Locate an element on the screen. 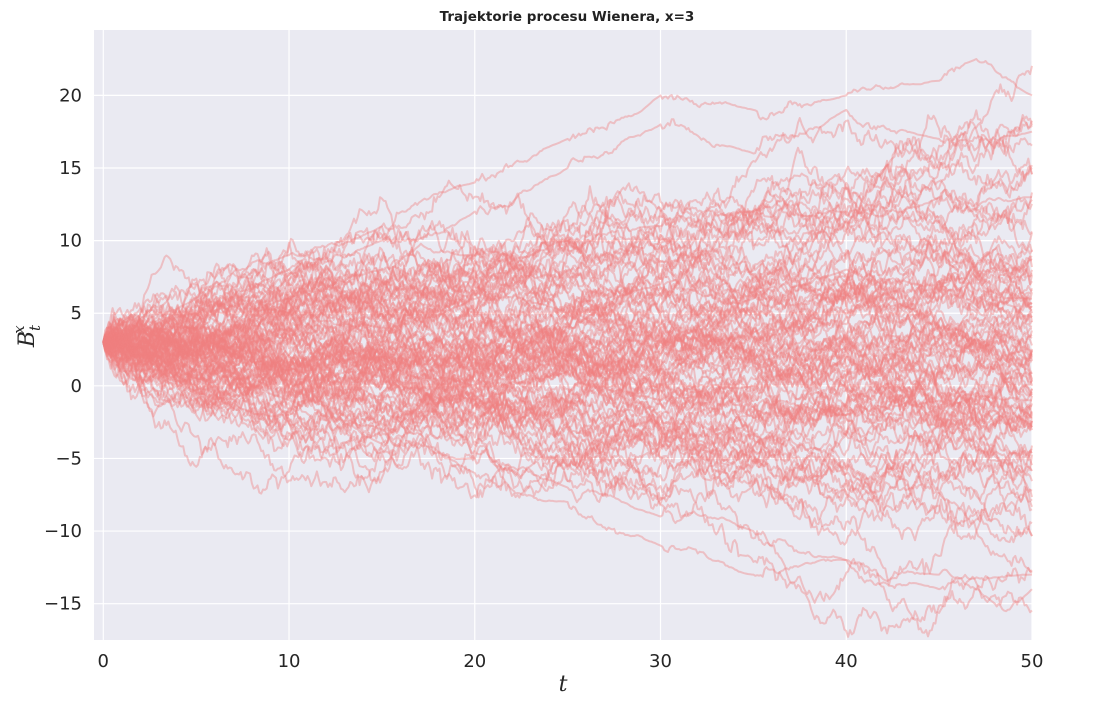 The height and width of the screenshot is (702, 1097). y-axis-label-base: B is located at coordinates (27, 339).